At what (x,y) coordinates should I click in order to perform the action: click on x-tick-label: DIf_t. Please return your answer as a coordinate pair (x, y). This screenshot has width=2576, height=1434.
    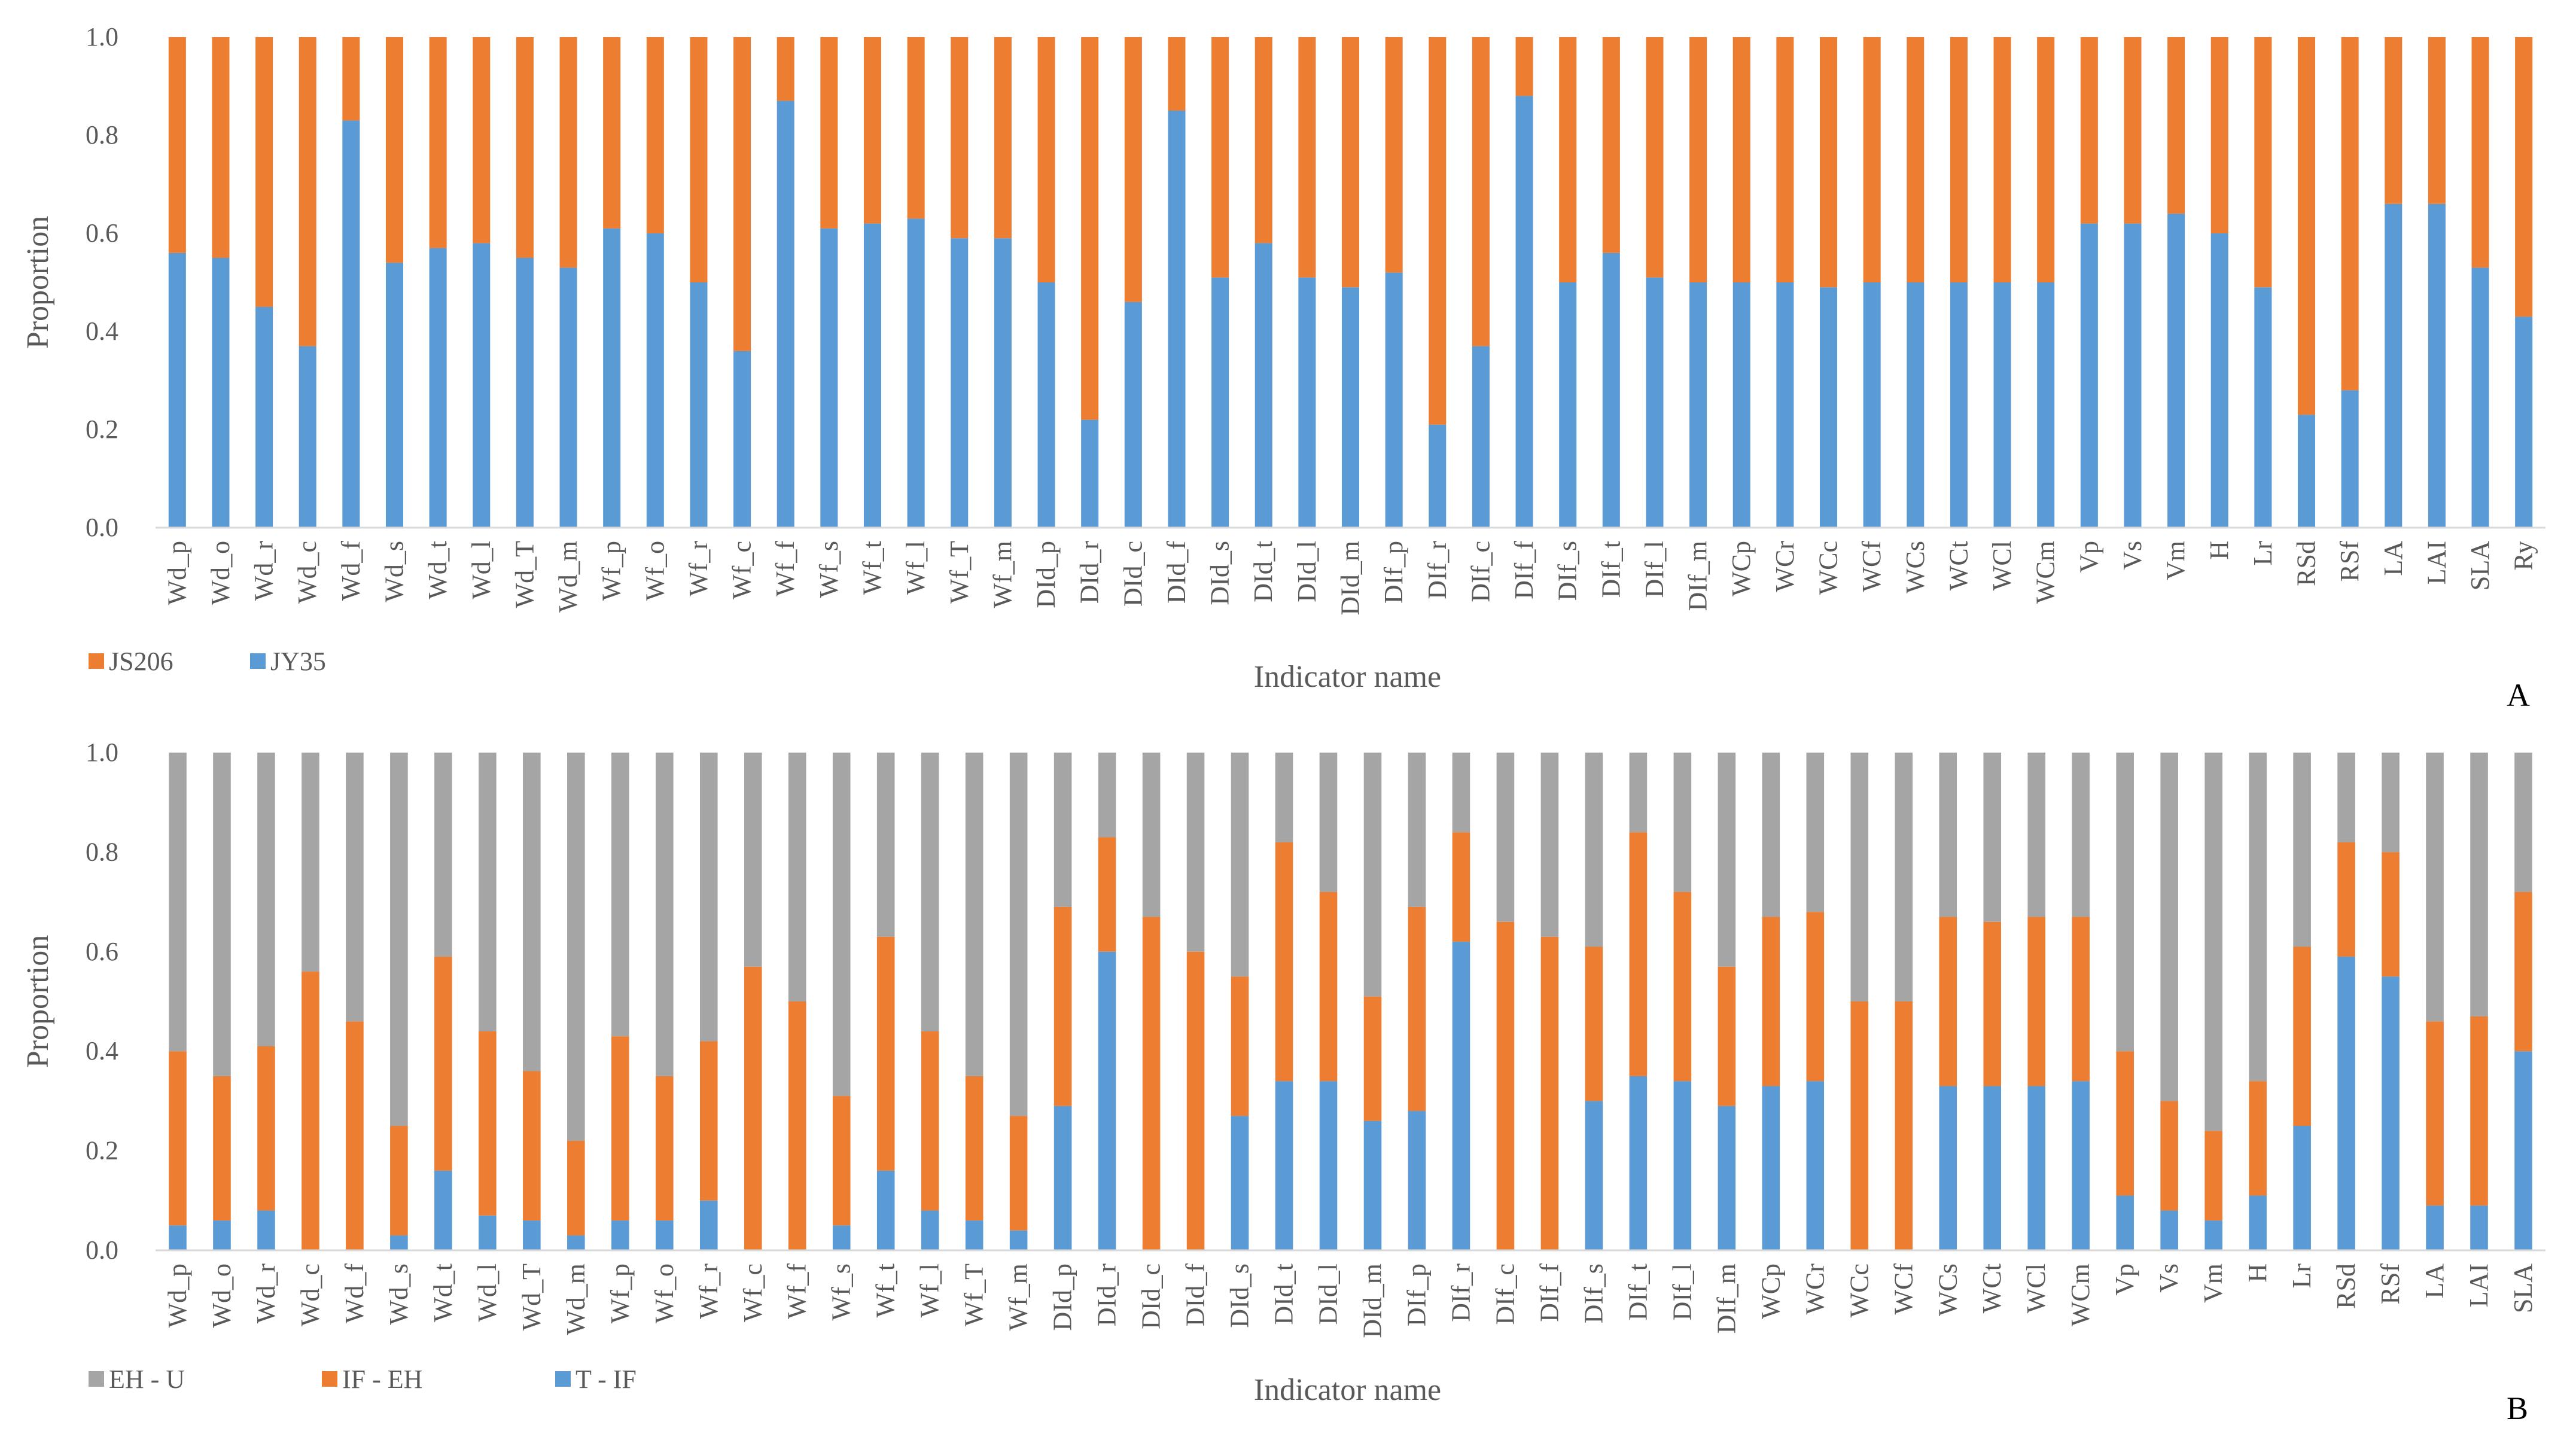
    Looking at the image, I should click on (1637, 1291).